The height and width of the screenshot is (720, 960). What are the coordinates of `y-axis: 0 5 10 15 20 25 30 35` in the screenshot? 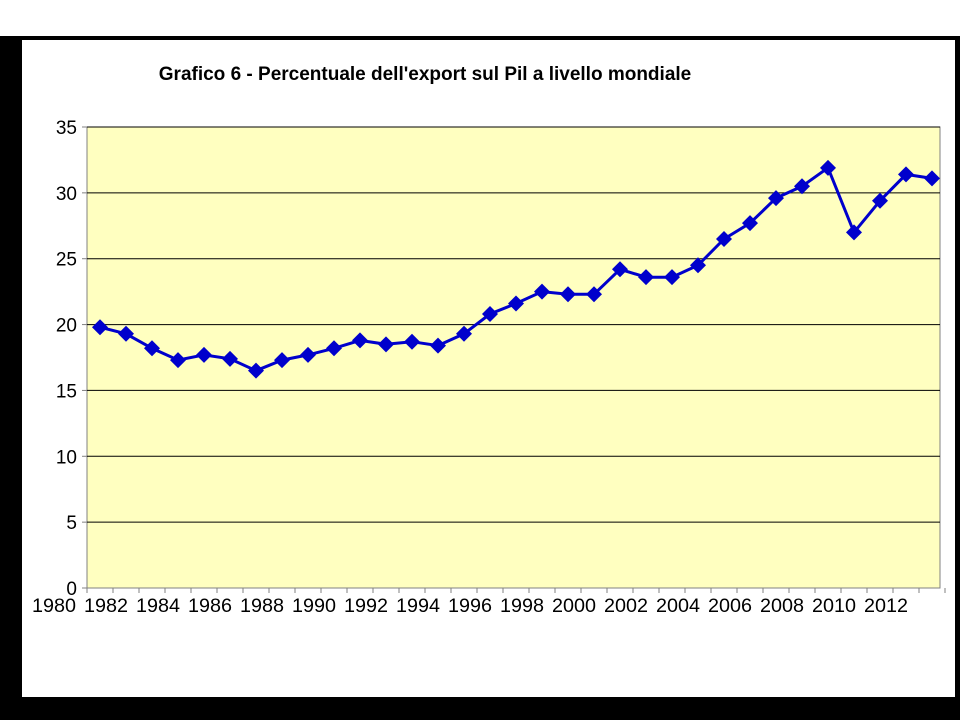 It's located at (71, 359).